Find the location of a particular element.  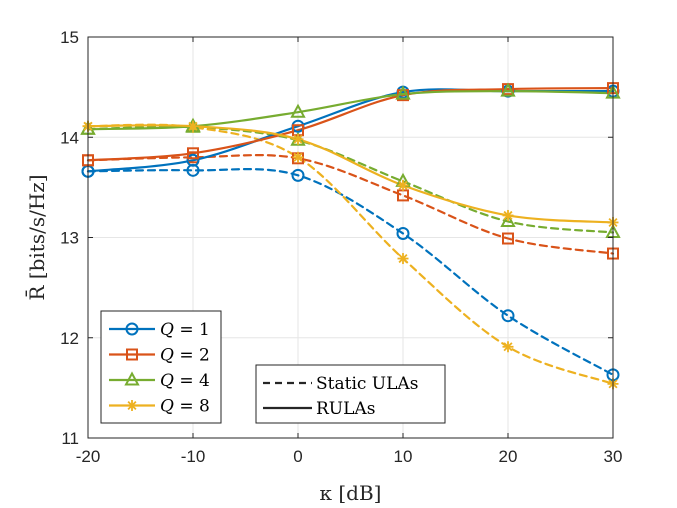

legend-entry-q2: Q = 2 is located at coordinates (159, 356).